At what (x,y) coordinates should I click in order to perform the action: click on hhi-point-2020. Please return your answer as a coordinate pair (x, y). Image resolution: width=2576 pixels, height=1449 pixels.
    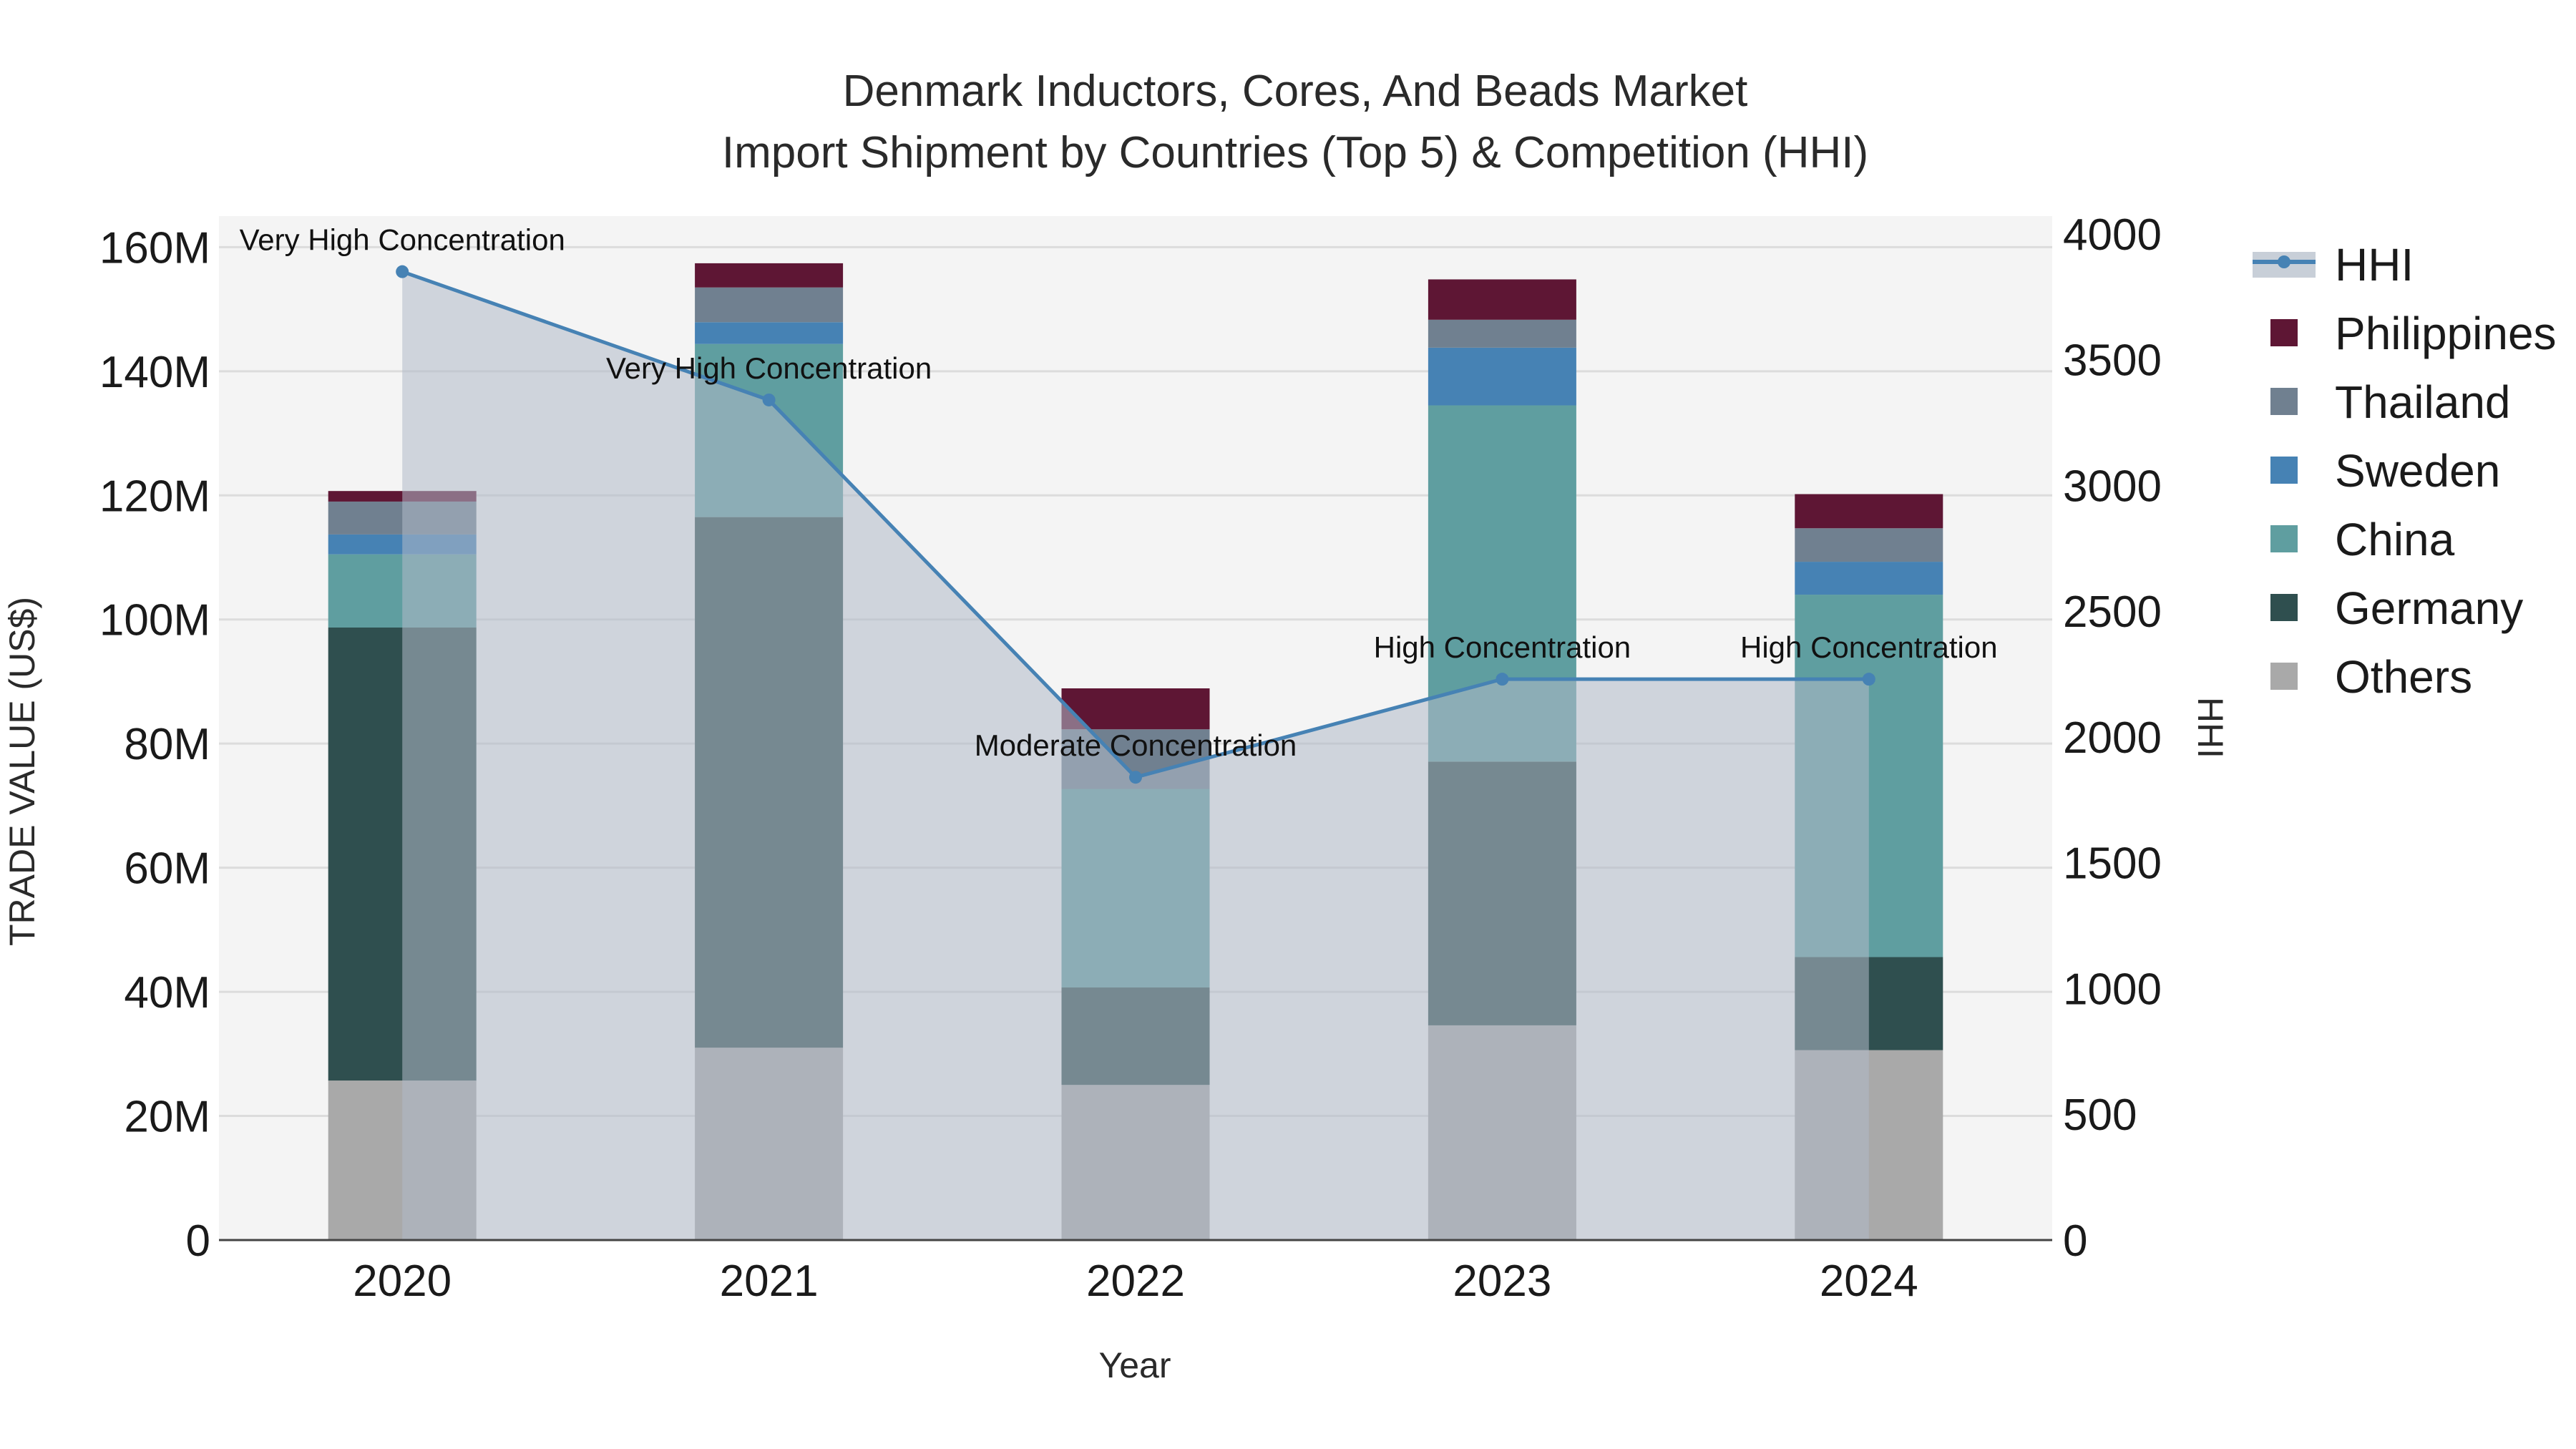
    Looking at the image, I should click on (402, 271).